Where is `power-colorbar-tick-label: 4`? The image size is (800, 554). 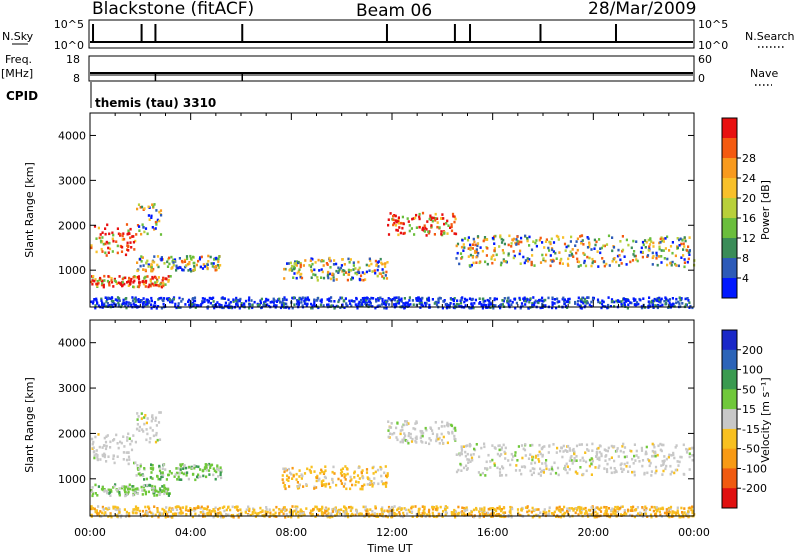
power-colorbar-tick-label: 4 is located at coordinates (745, 278).